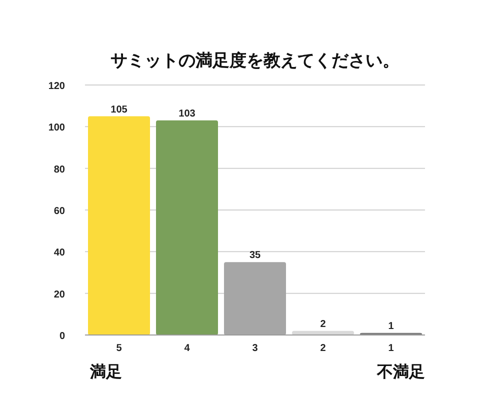 The height and width of the screenshot is (400, 488). I want to click on chart-title: サミットの満足度を教えてください。, so click(255, 60).